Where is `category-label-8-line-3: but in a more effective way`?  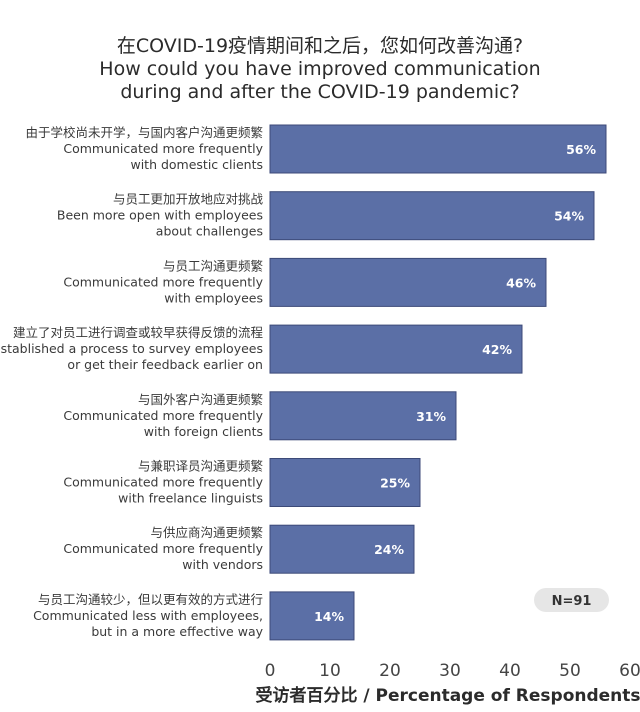 category-label-8-line-3: but in a more effective way is located at coordinates (177, 631).